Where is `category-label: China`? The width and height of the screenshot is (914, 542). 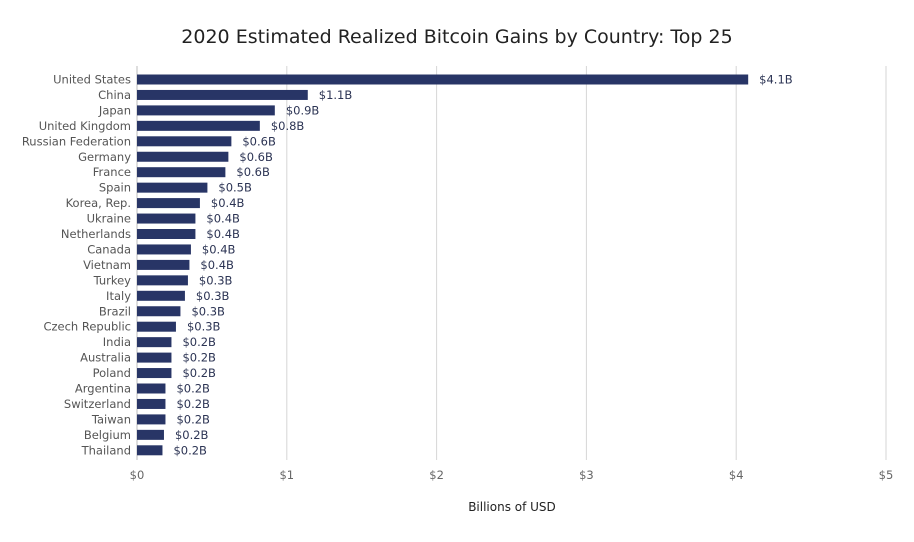
category-label: China is located at coordinates (114, 95).